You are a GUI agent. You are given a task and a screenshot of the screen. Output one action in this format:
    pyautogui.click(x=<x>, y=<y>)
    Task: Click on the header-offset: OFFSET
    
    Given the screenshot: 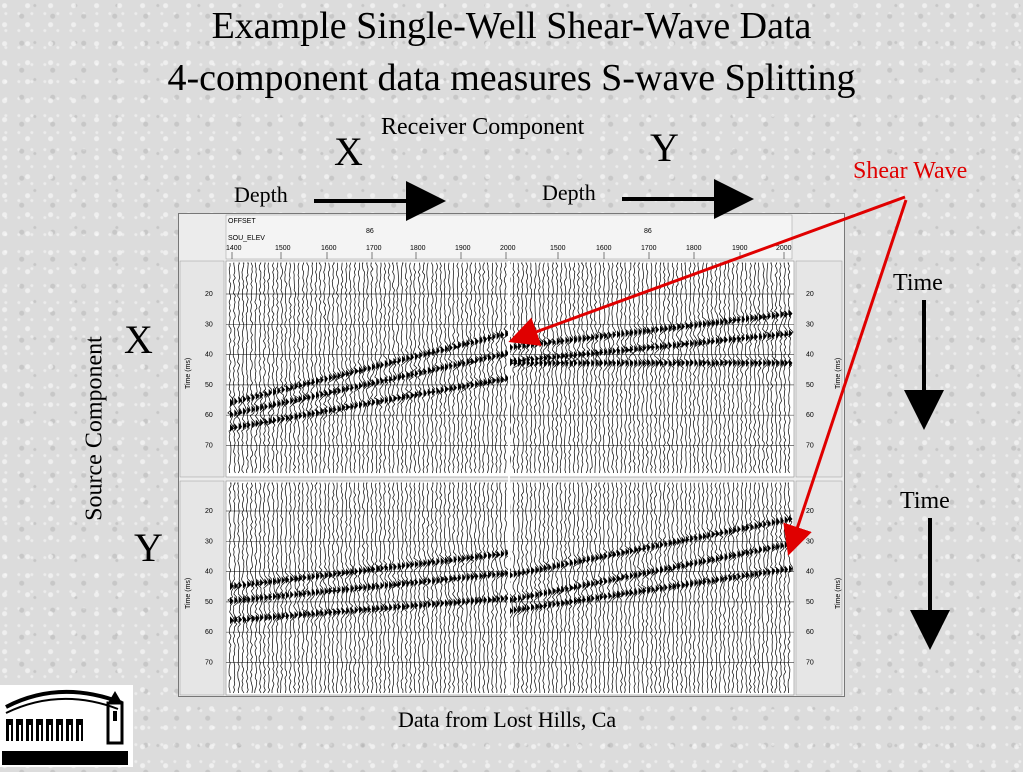 What is the action you would take?
    pyautogui.click(x=242, y=221)
    